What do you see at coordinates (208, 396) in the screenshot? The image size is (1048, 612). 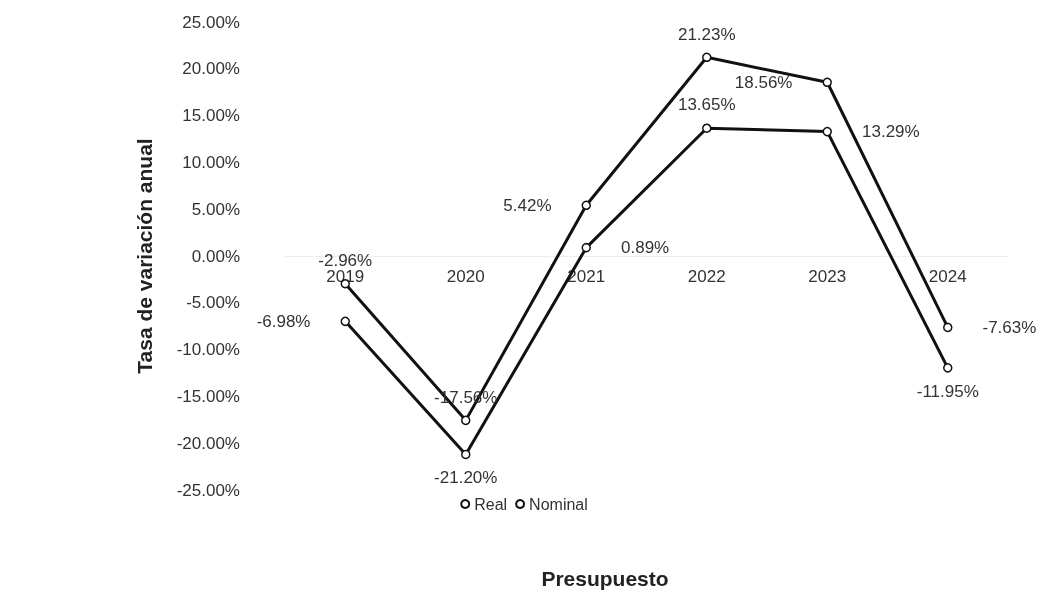 I see `y-tick-label: -15.00%` at bounding box center [208, 396].